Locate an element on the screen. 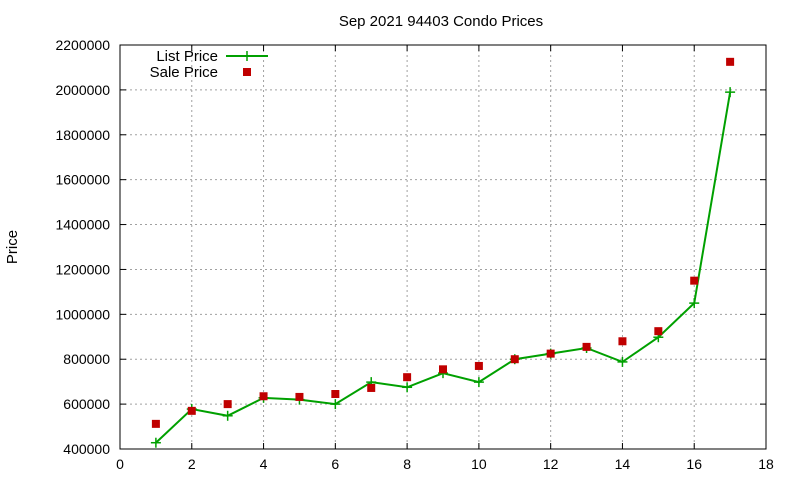  y-tick-label: 400000 is located at coordinates (86, 449).